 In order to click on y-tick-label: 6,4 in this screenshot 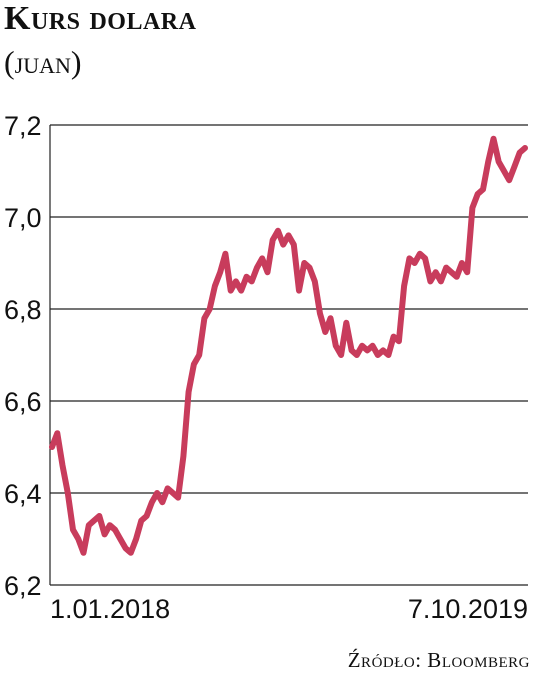, I will do `click(23, 494)`.